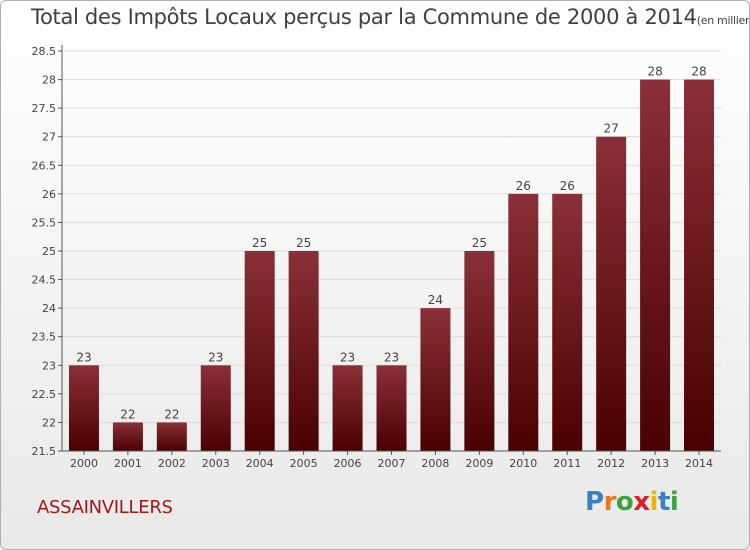  Describe the element at coordinates (391, 408) in the screenshot. I see `bar-2007` at that location.